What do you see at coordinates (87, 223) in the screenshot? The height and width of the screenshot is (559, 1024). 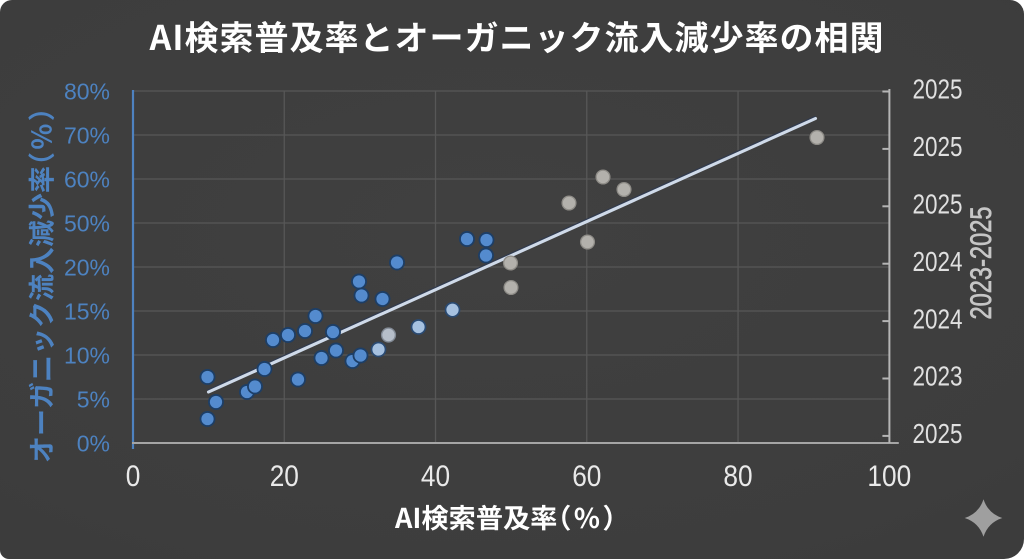 I see `svg-text: 50%` at bounding box center [87, 223].